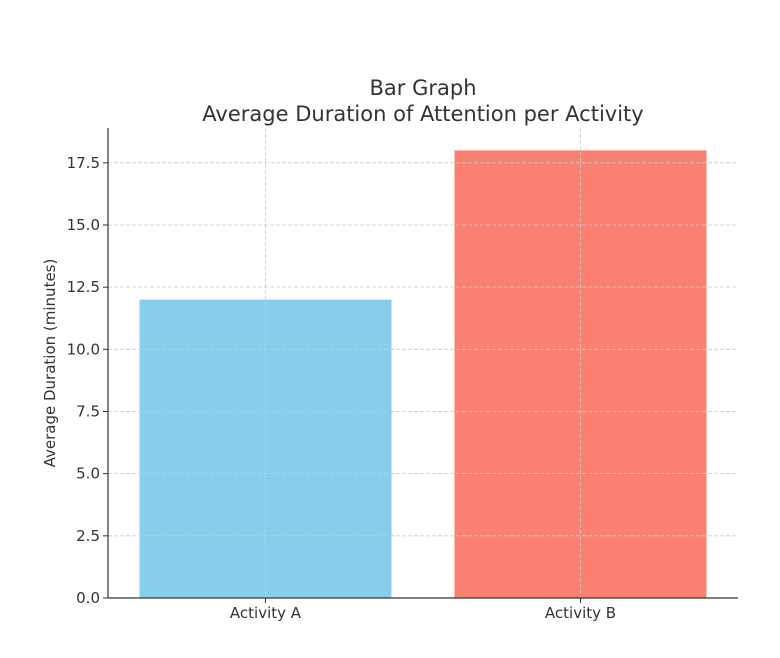 The width and height of the screenshot is (780, 658). Describe the element at coordinates (266, 613) in the screenshot. I see `x-tick-label: Activity A` at that location.